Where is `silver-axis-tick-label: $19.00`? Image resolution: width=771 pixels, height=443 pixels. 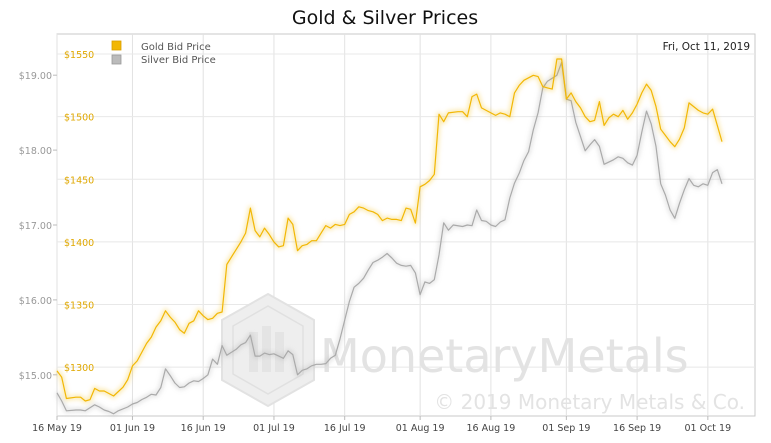
silver-axis-tick-label: $19.00 is located at coordinates (35, 76).